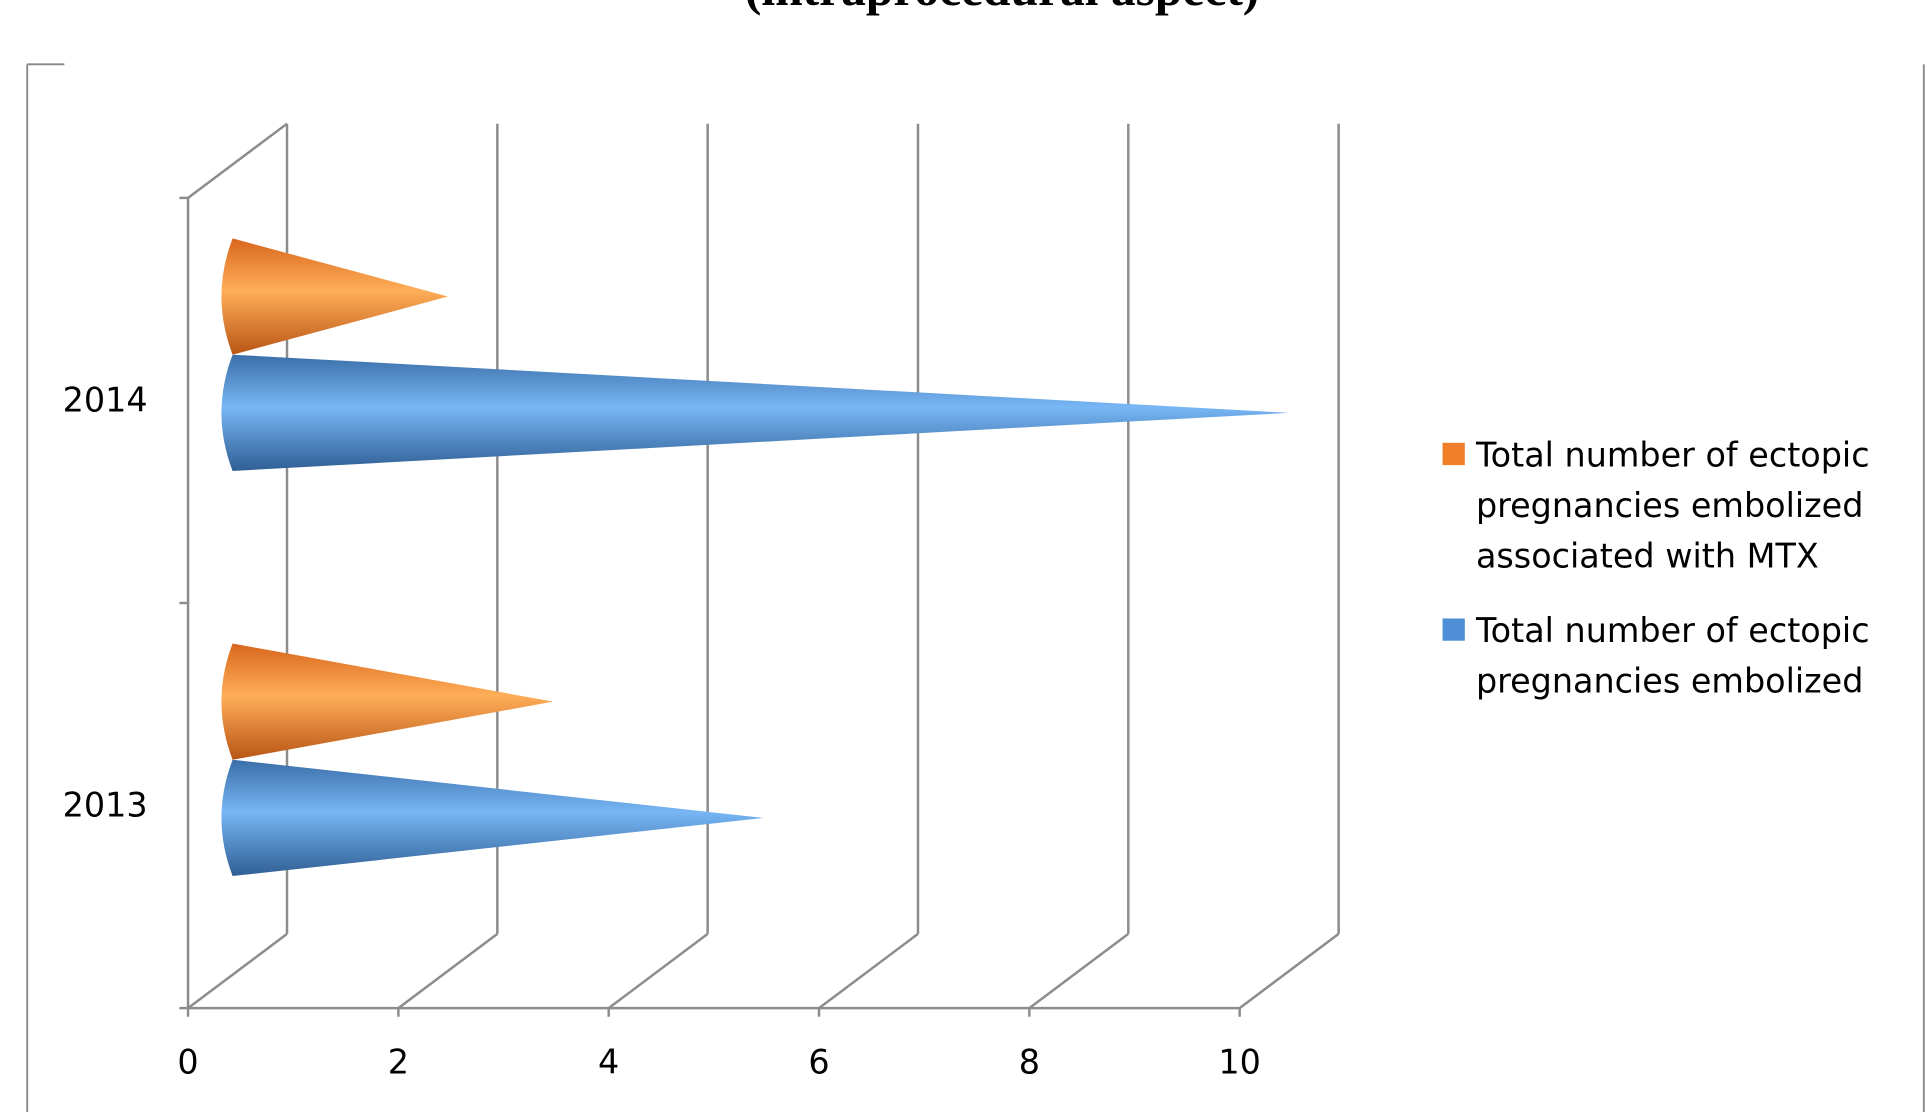  What do you see at coordinates (387, 701) in the screenshot?
I see `cone-orange-2013` at bounding box center [387, 701].